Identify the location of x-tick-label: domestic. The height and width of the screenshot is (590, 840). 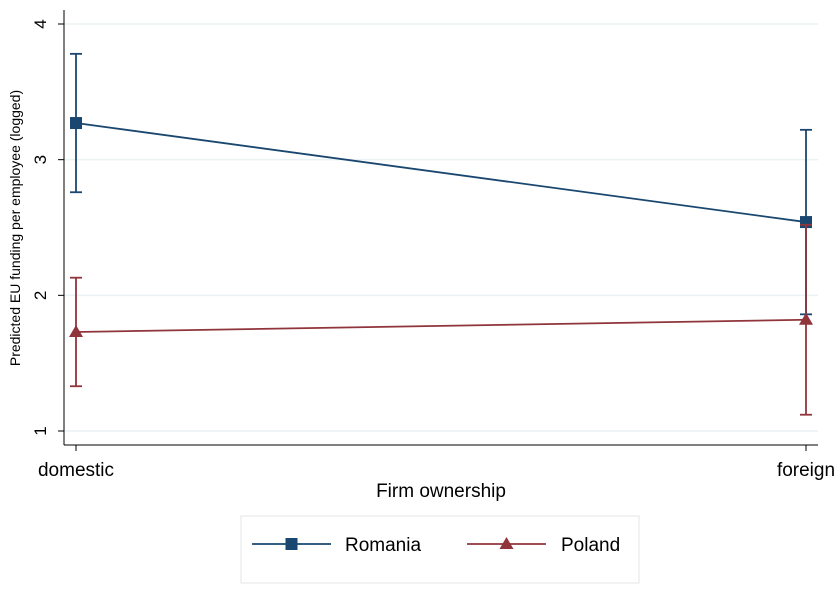
(76, 470).